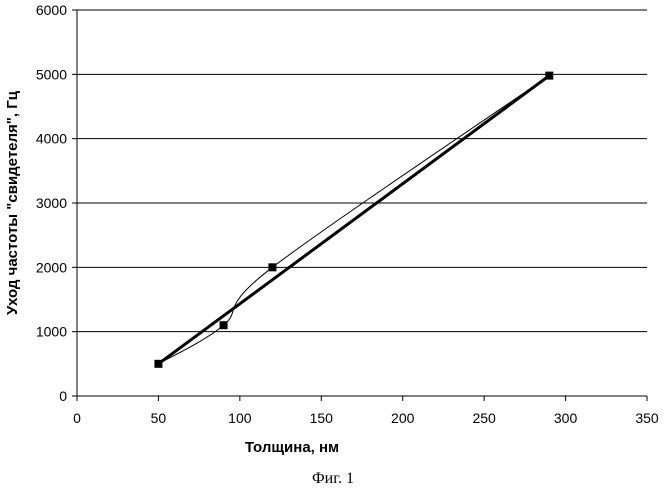 Image resolution: width=666 pixels, height=500 pixels. What do you see at coordinates (484, 418) in the screenshot?
I see `x-tick-label: 250` at bounding box center [484, 418].